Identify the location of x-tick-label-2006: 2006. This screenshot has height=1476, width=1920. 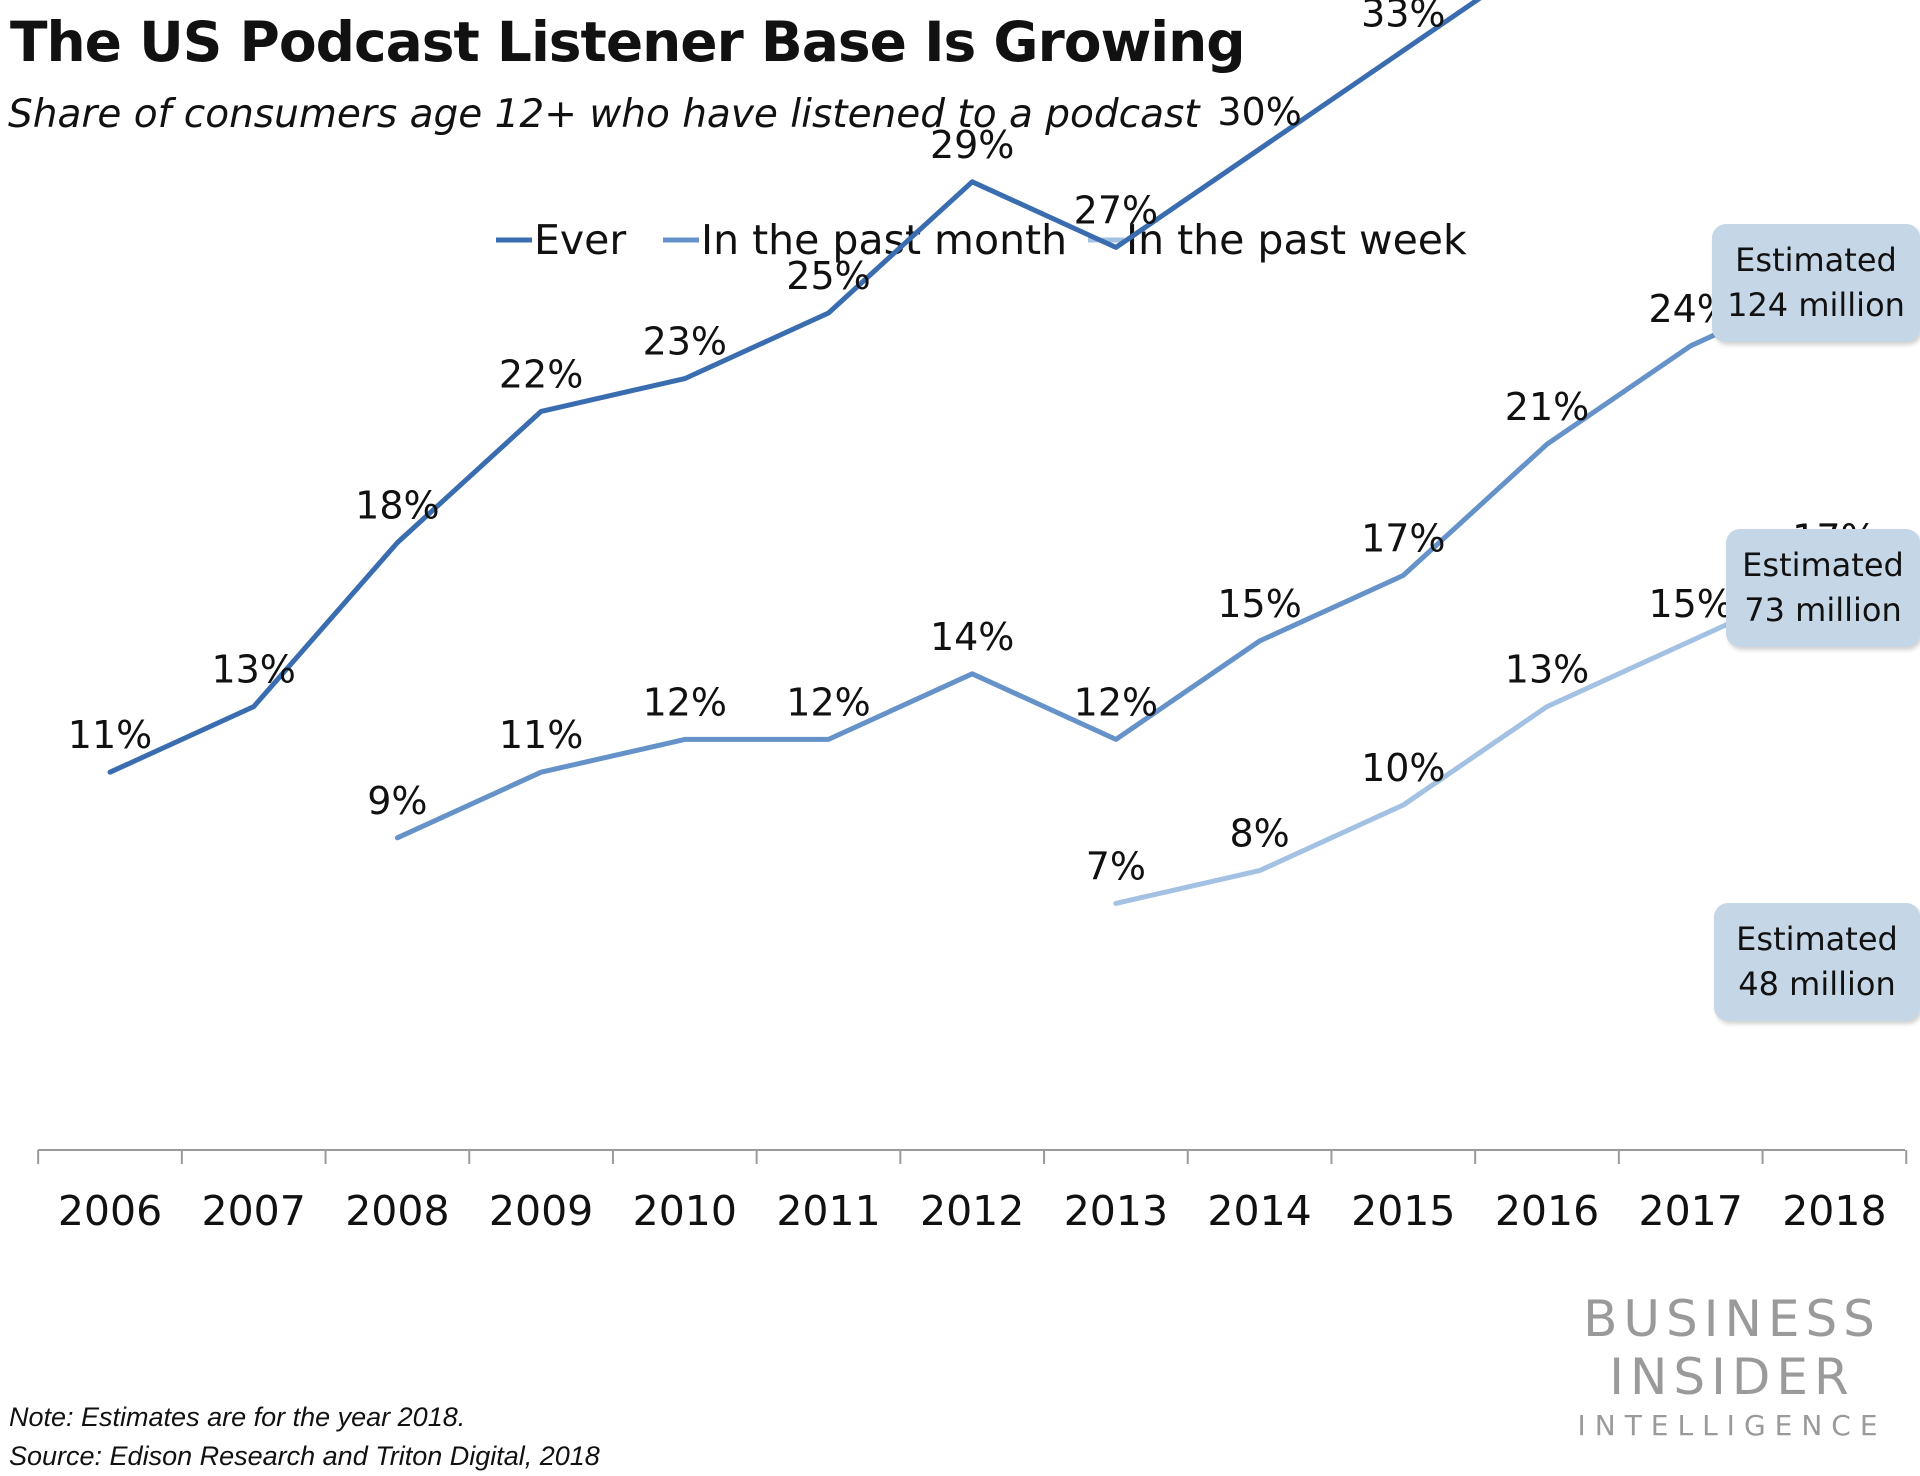
(110, 1211).